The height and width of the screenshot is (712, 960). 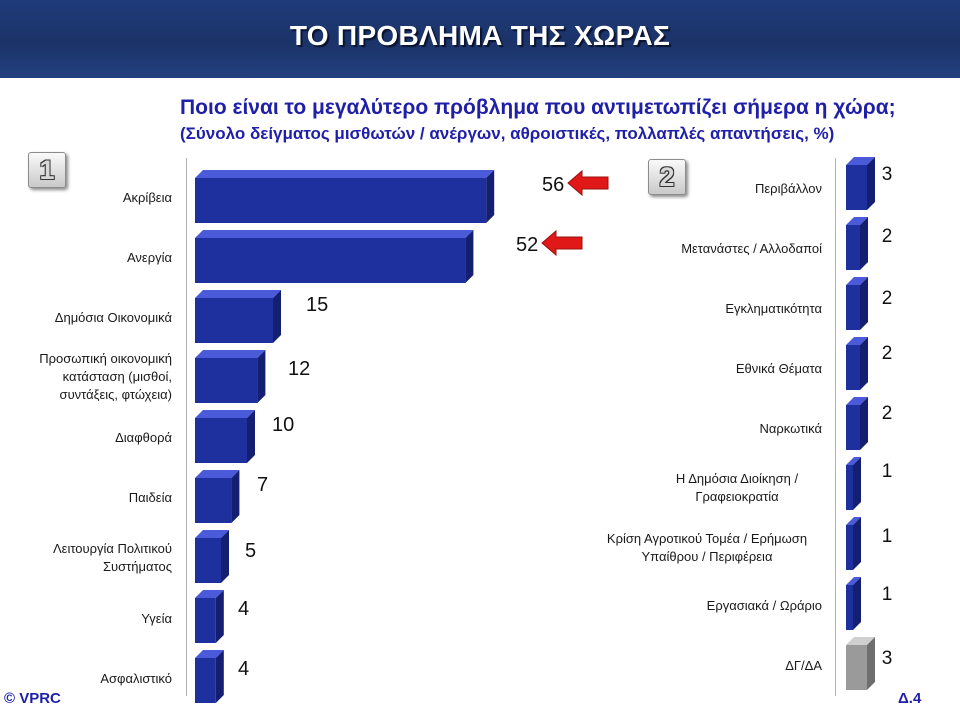 I want to click on right-category-label: Εργασιακά / Ωράριο, so click(x=764, y=605).